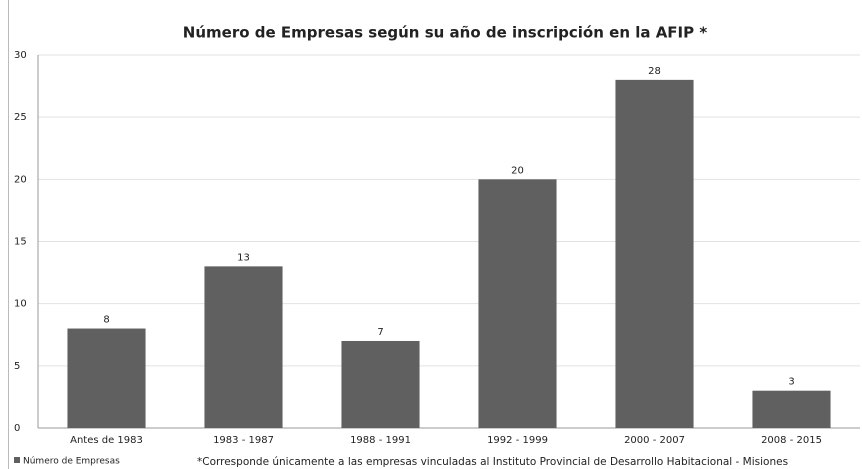  Describe the element at coordinates (20, 55) in the screenshot. I see `y-tick-label: 30` at that location.